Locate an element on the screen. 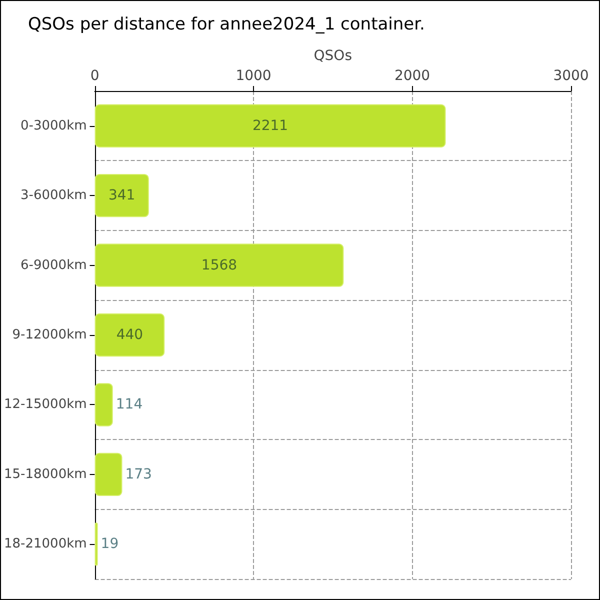 The image size is (600, 600). y-tick-label: 12-15000km is located at coordinates (45, 404).